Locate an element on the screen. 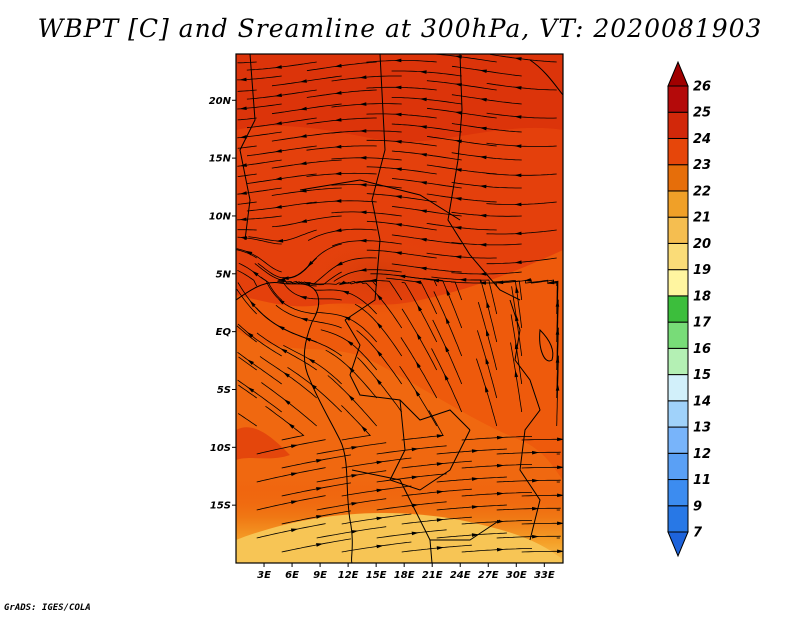 This screenshot has width=800, height=618. lat-label: 15S is located at coordinates (220, 506).